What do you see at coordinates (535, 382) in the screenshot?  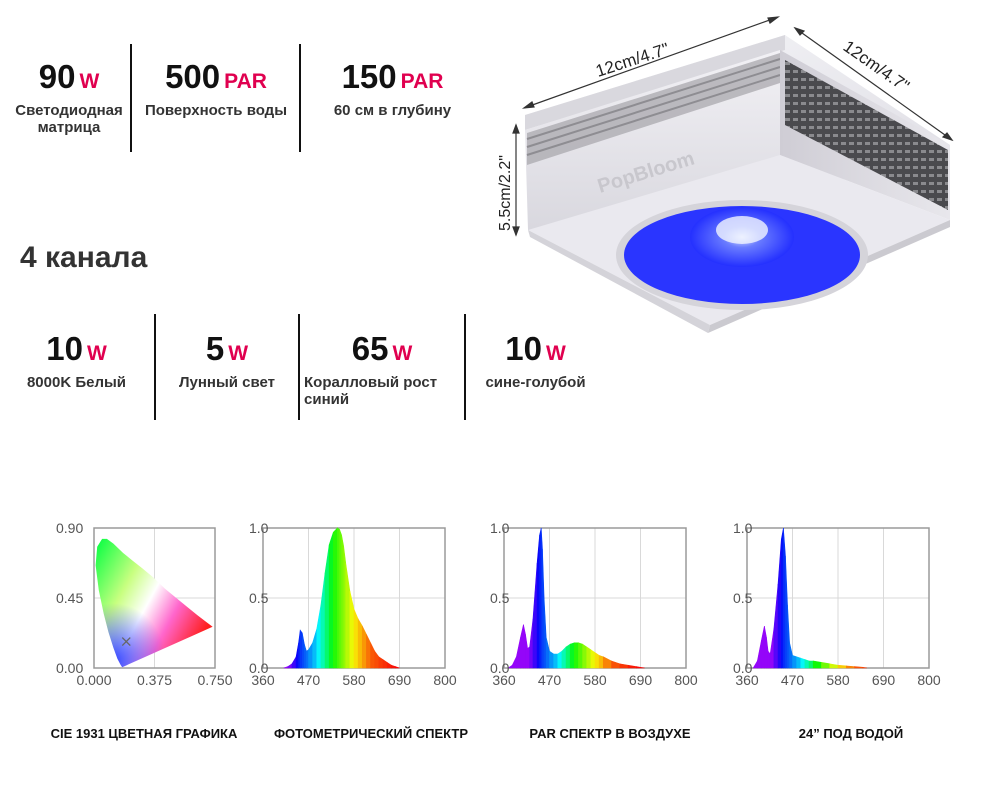 I see `spec-desc: сине-голубой` at bounding box center [535, 382].